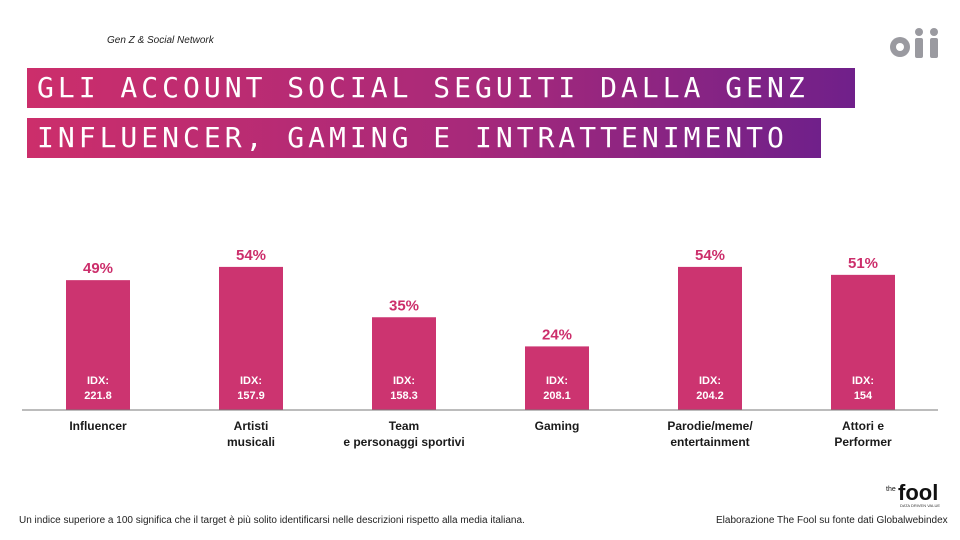 The height and width of the screenshot is (540, 960). I want to click on oii-logo, so click(914, 43).